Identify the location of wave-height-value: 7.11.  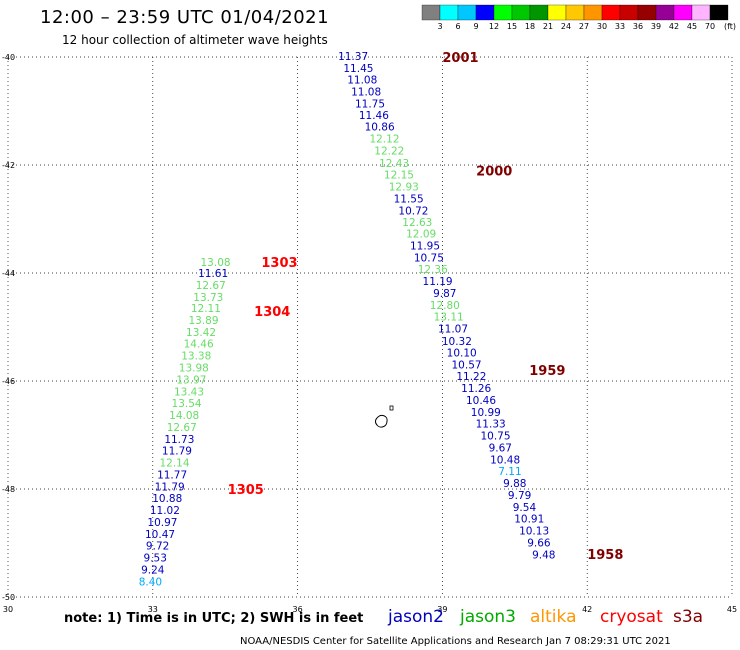
(509, 472).